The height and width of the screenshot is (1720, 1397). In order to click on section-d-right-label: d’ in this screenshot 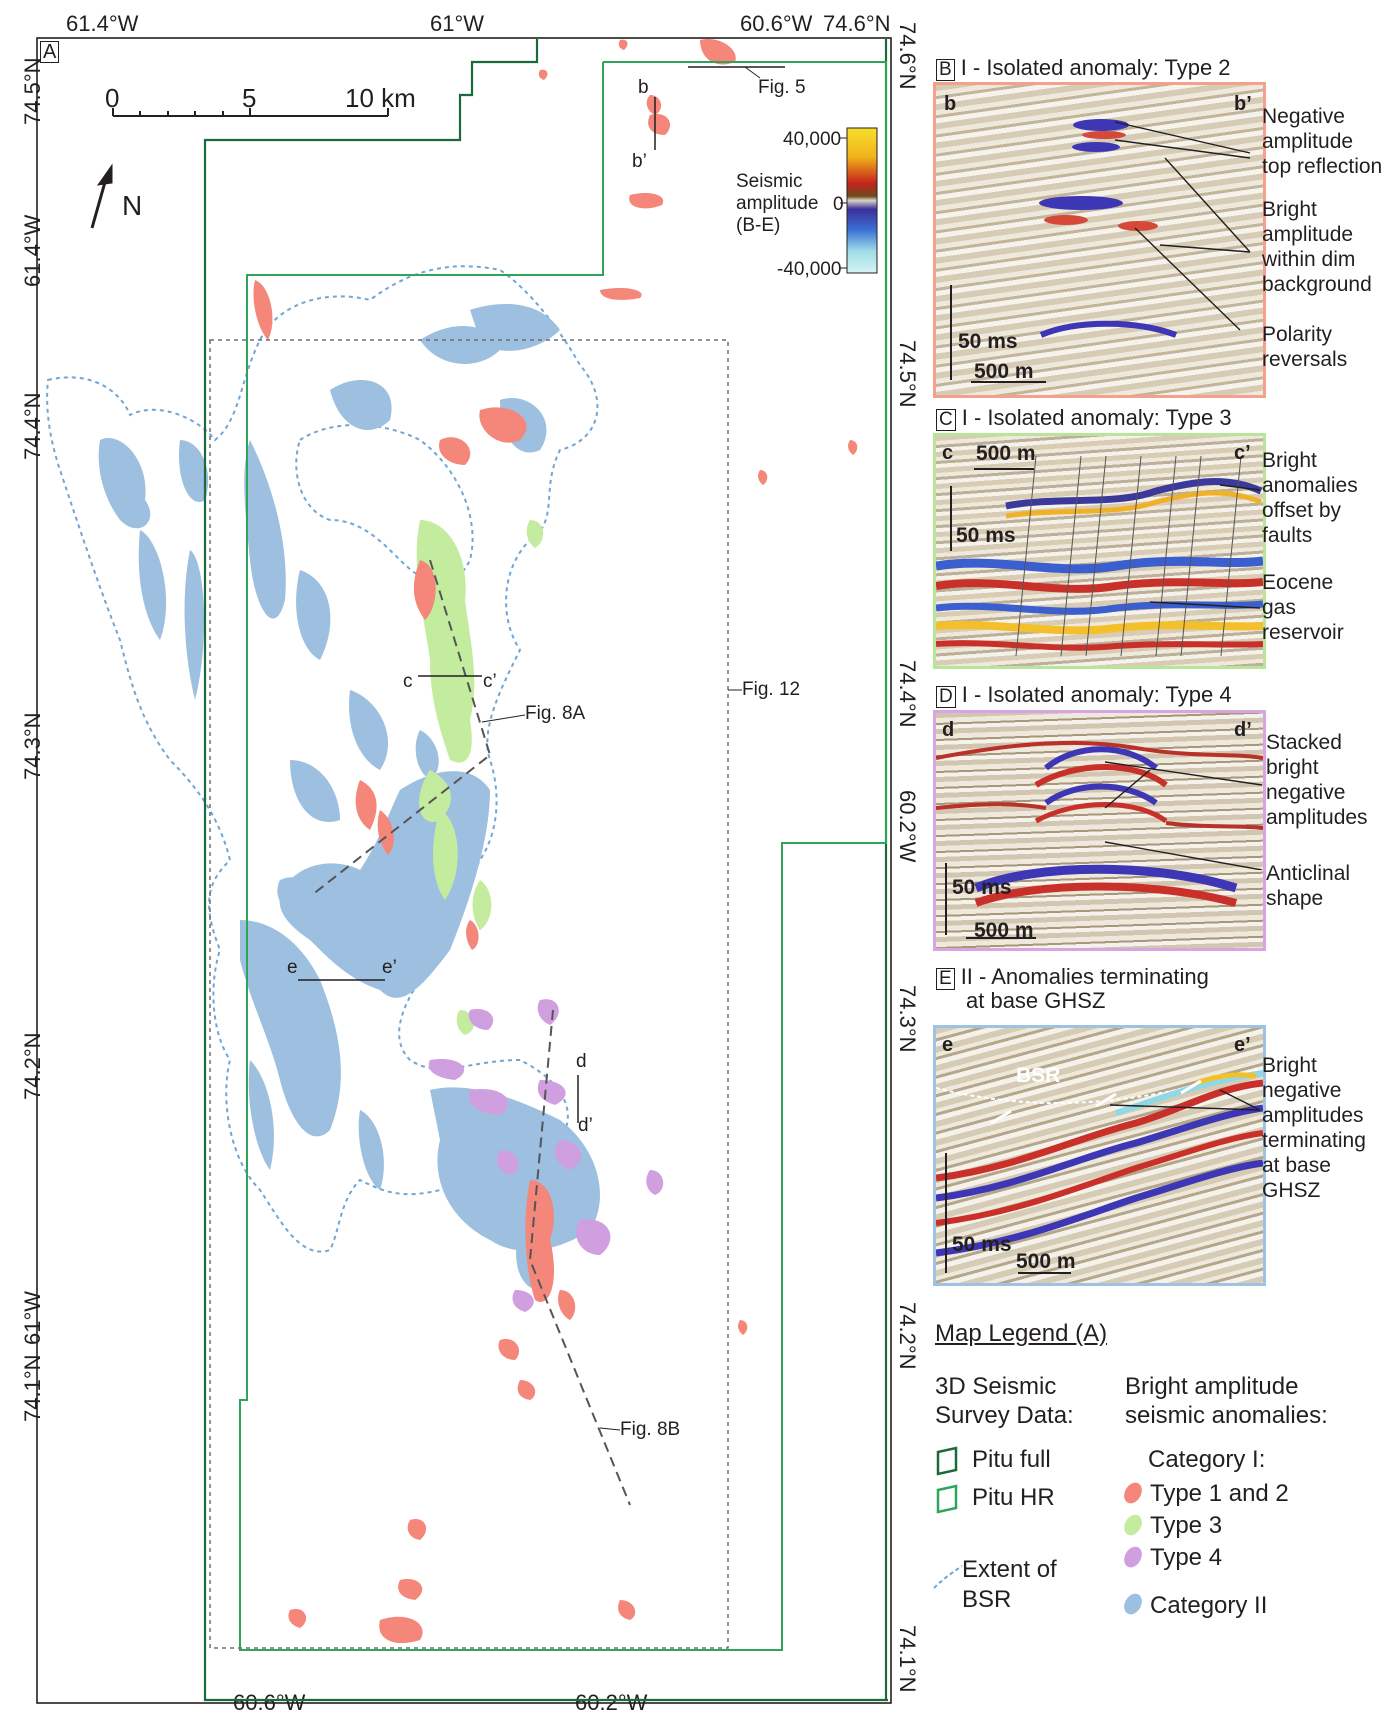, I will do `click(1243, 730)`.